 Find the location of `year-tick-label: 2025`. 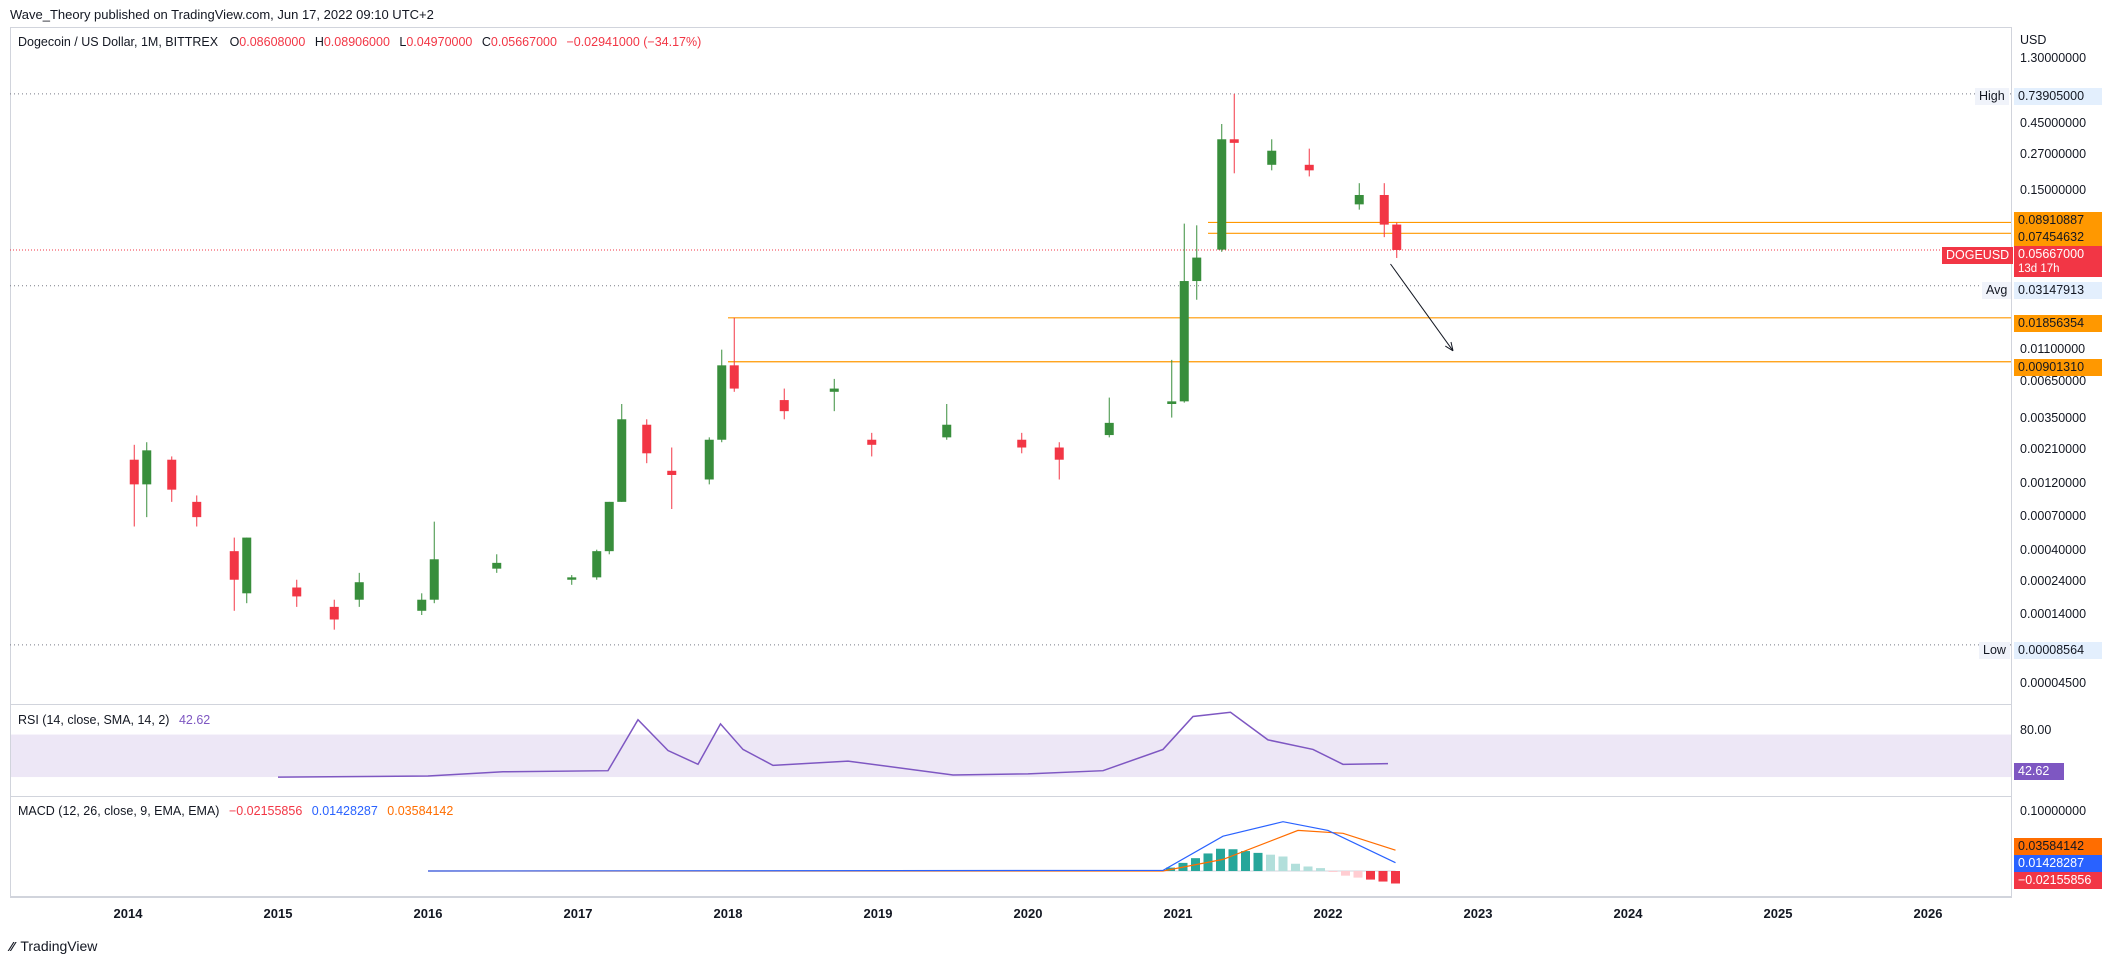

year-tick-label: 2025 is located at coordinates (1778, 913).